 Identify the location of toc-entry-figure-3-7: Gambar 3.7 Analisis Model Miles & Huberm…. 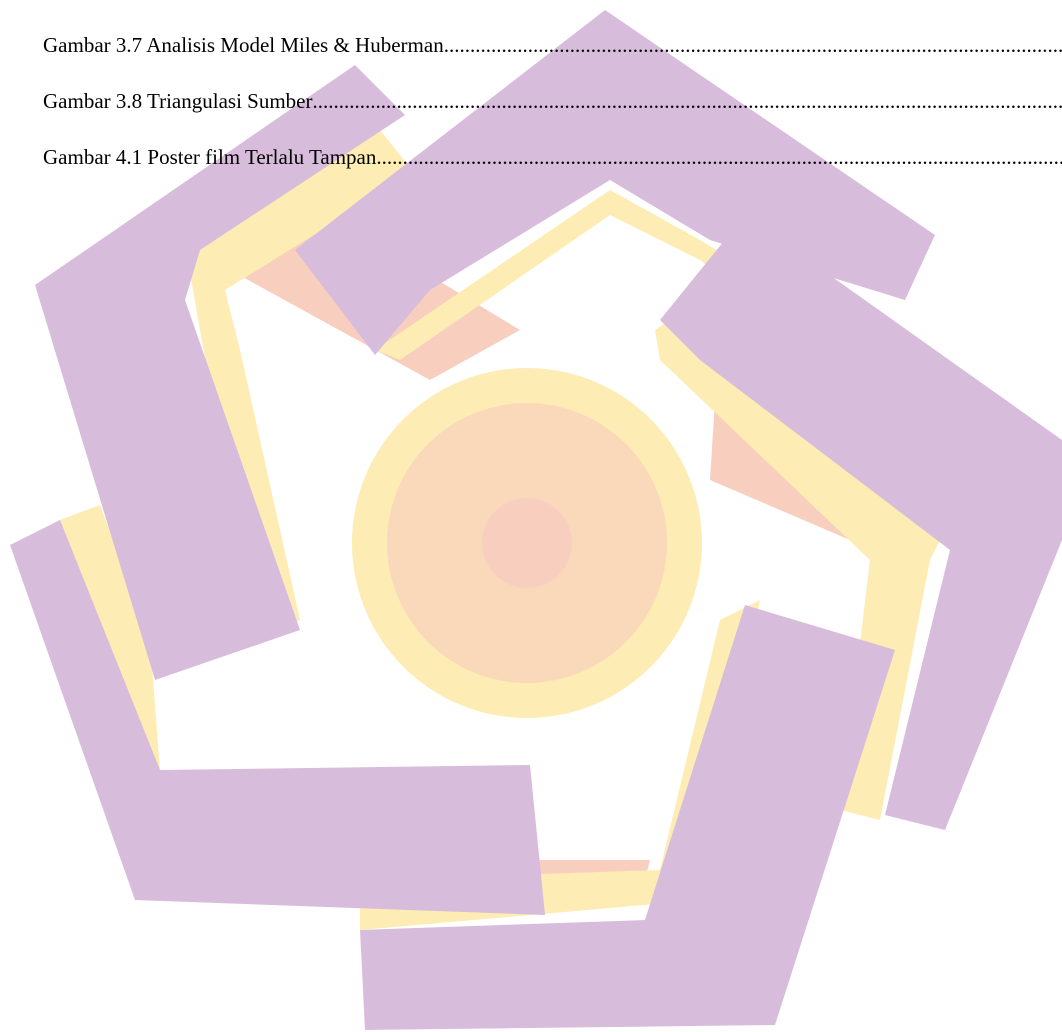
(552, 48).